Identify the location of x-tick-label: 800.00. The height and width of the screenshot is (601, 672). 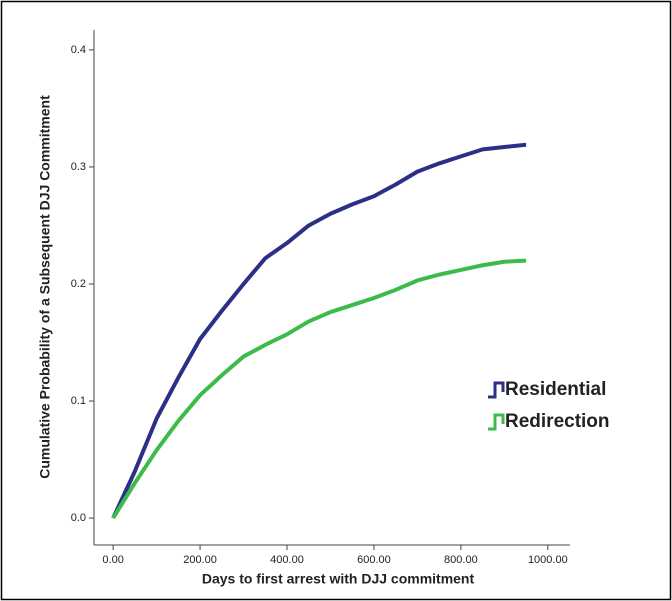
(461, 560).